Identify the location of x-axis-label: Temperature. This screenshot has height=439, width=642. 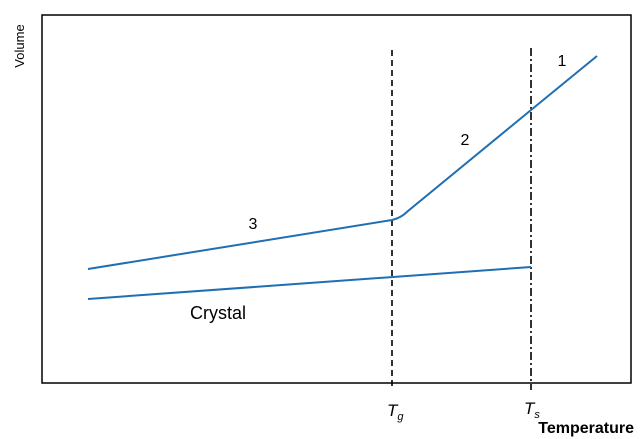
(586, 428).